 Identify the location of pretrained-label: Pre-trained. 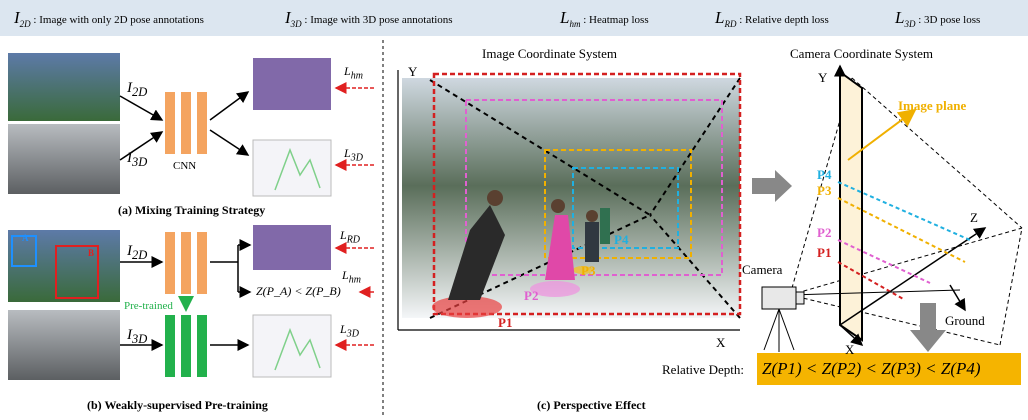
(148, 306).